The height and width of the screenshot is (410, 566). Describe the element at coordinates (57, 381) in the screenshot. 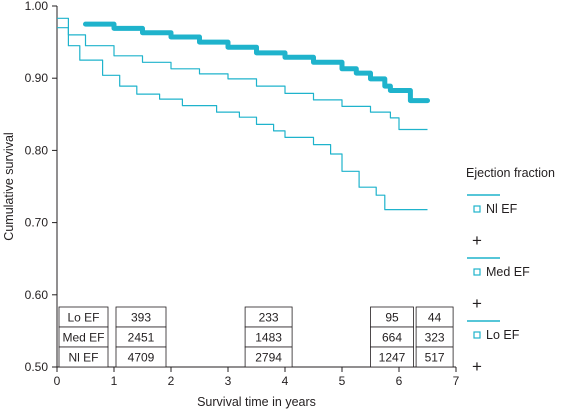

I see `x-tick-label: 0` at that location.